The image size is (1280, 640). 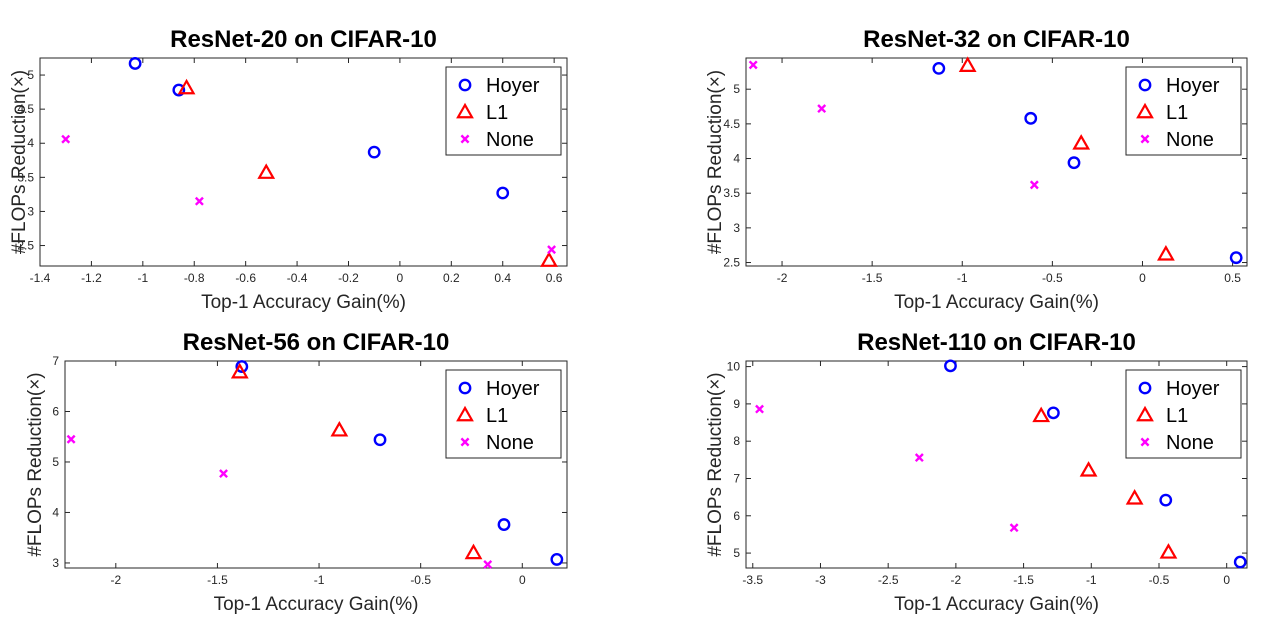 I want to click on legend-marker-l1, so click(x=465, y=413).